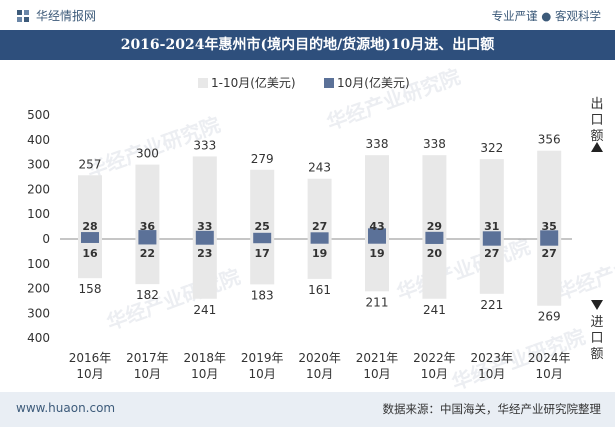  Describe the element at coordinates (491, 148) in the screenshot. I see `data-label-cumulative-export: 322` at that location.